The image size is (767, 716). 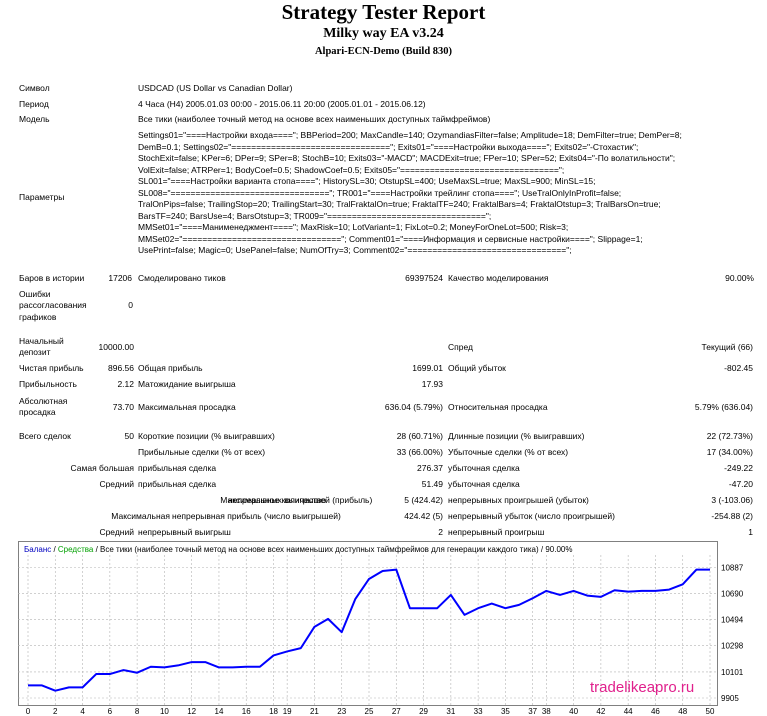 I want to click on ea-name: Milky way EA v3.24, so click(x=383, y=33).